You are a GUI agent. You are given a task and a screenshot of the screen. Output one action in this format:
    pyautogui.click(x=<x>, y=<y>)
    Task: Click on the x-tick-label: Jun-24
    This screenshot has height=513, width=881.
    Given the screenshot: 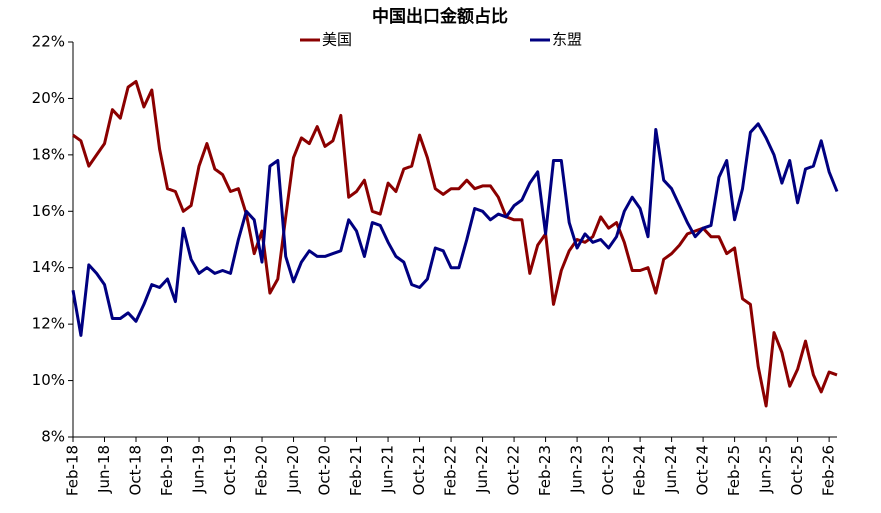 What is the action you would take?
    pyautogui.click(x=671, y=469)
    